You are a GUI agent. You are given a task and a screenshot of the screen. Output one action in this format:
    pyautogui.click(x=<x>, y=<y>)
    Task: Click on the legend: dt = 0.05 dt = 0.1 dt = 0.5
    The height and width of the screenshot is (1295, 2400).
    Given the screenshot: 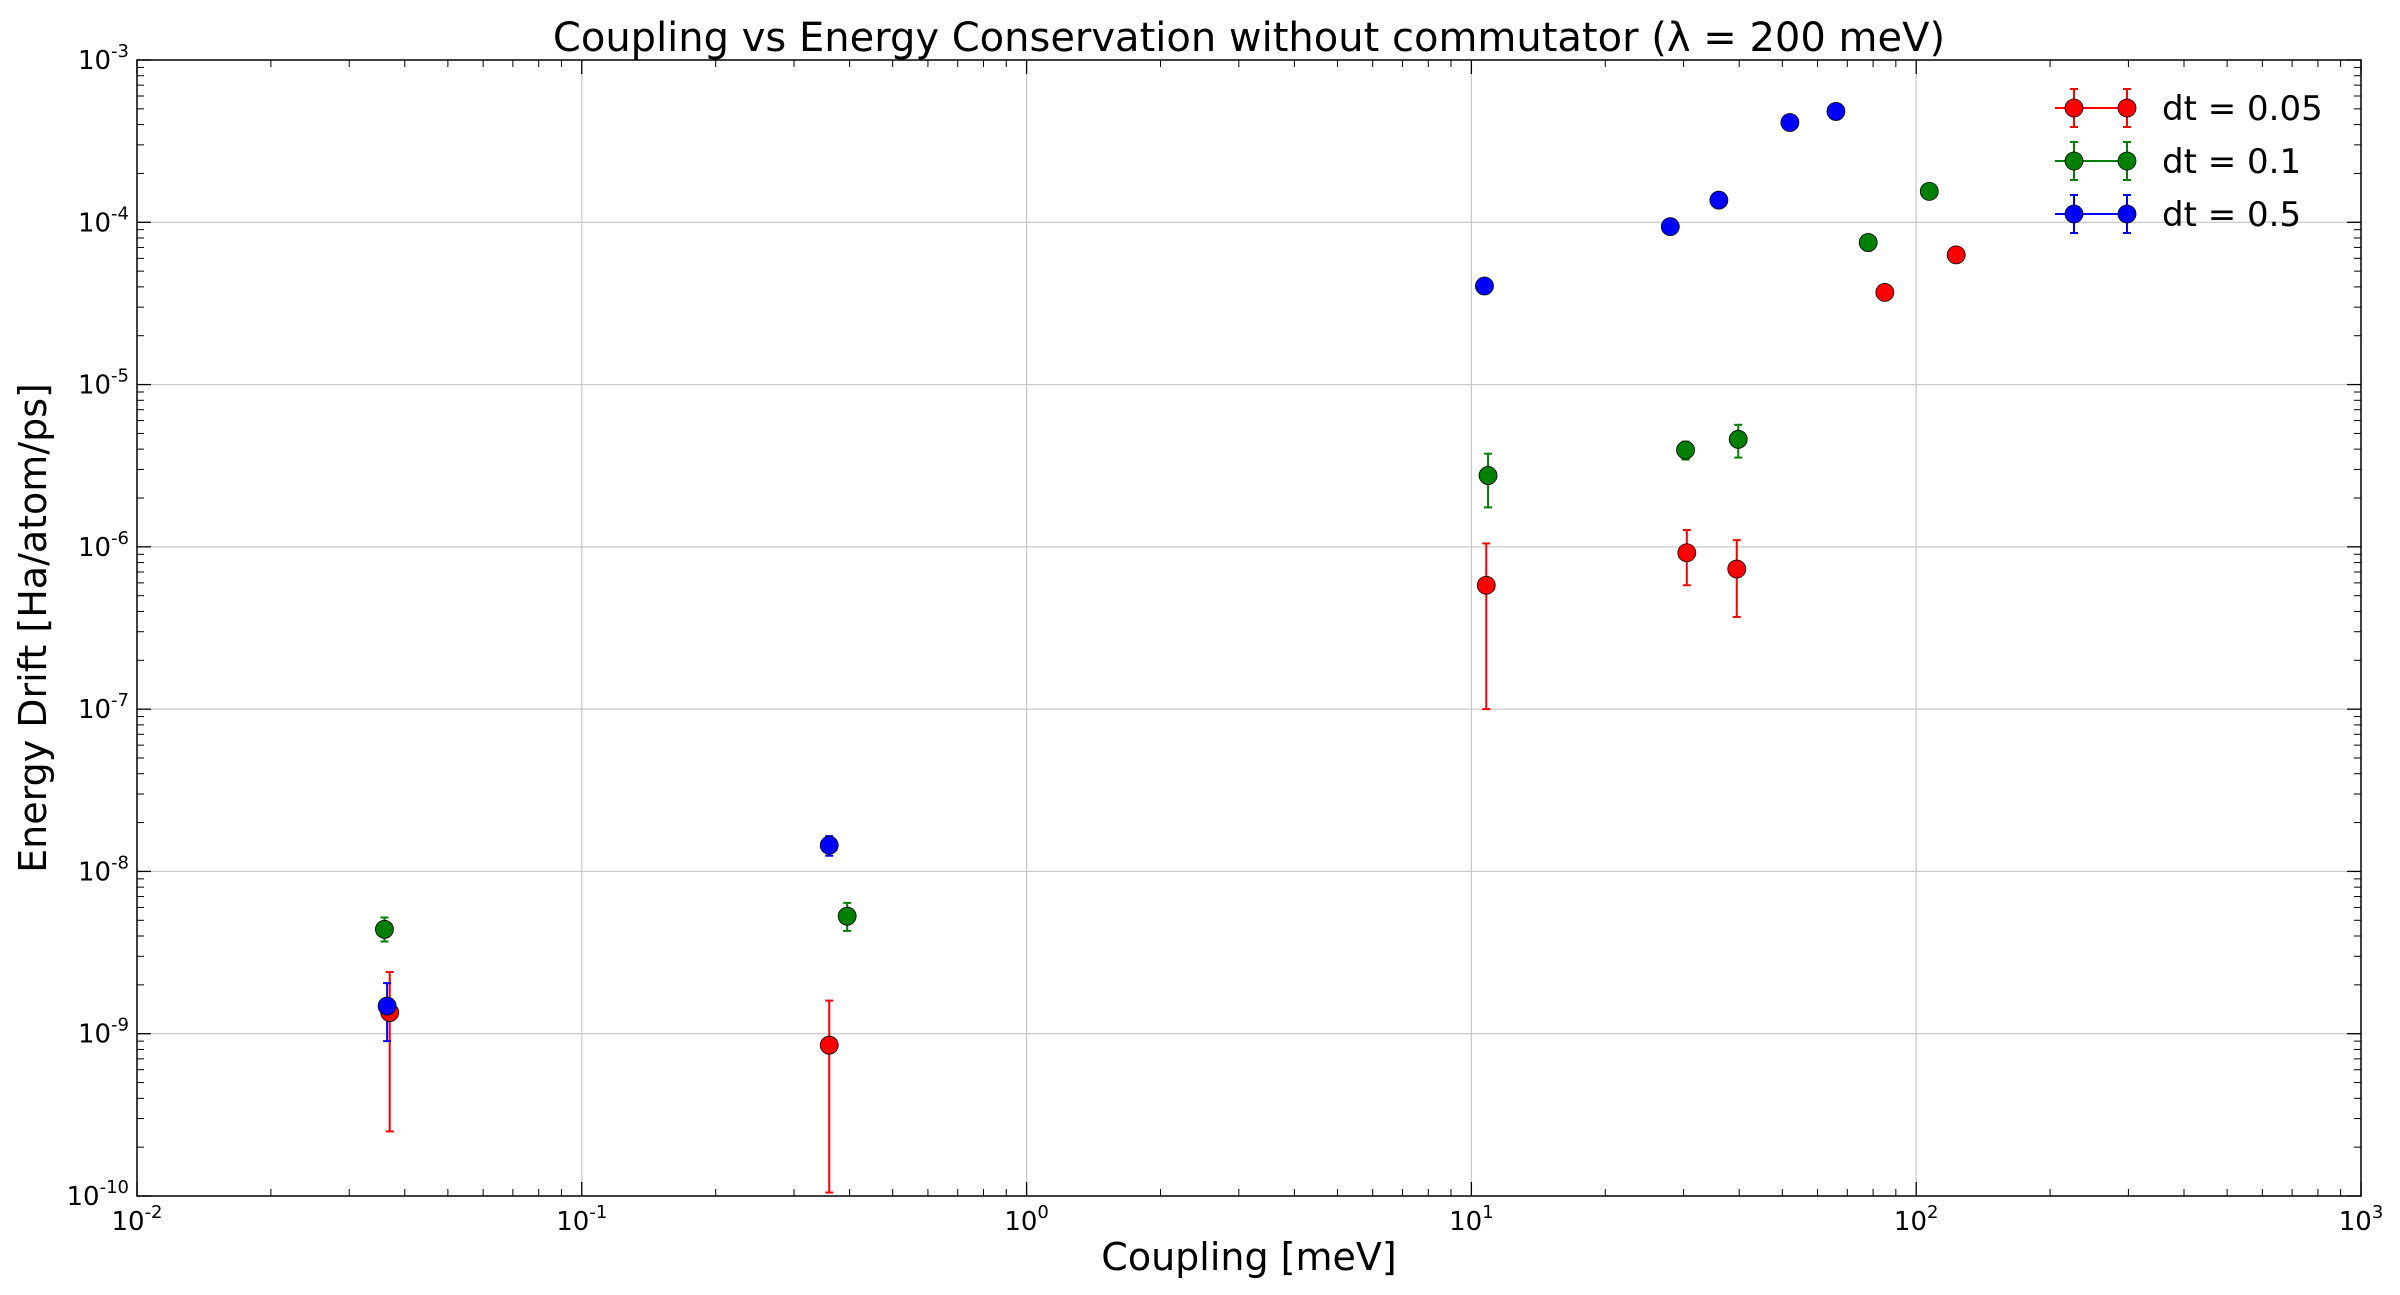 What is the action you would take?
    pyautogui.click(x=2189, y=161)
    